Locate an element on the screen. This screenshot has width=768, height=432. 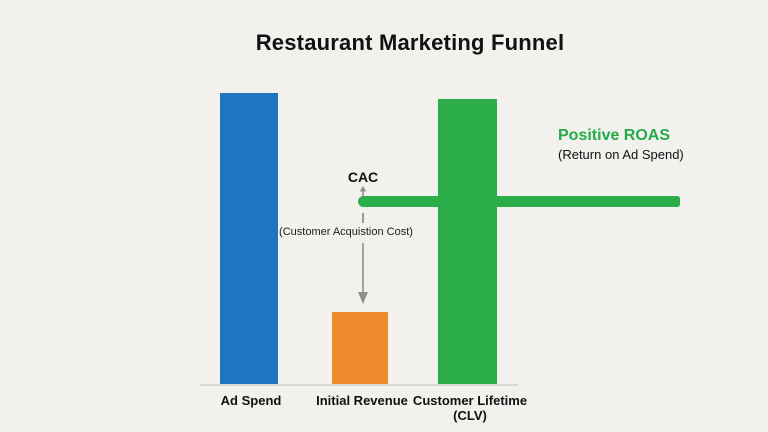
roas-sublabel: (Return on Ad Spend) is located at coordinates (621, 155).